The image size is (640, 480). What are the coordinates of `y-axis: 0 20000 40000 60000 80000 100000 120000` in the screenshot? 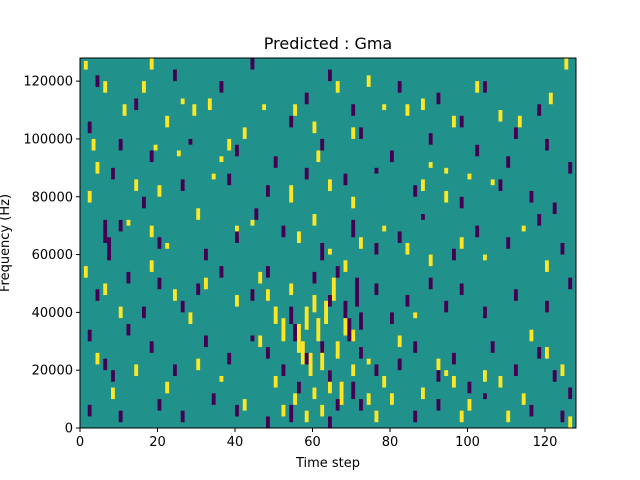 It's located at (51, 256).